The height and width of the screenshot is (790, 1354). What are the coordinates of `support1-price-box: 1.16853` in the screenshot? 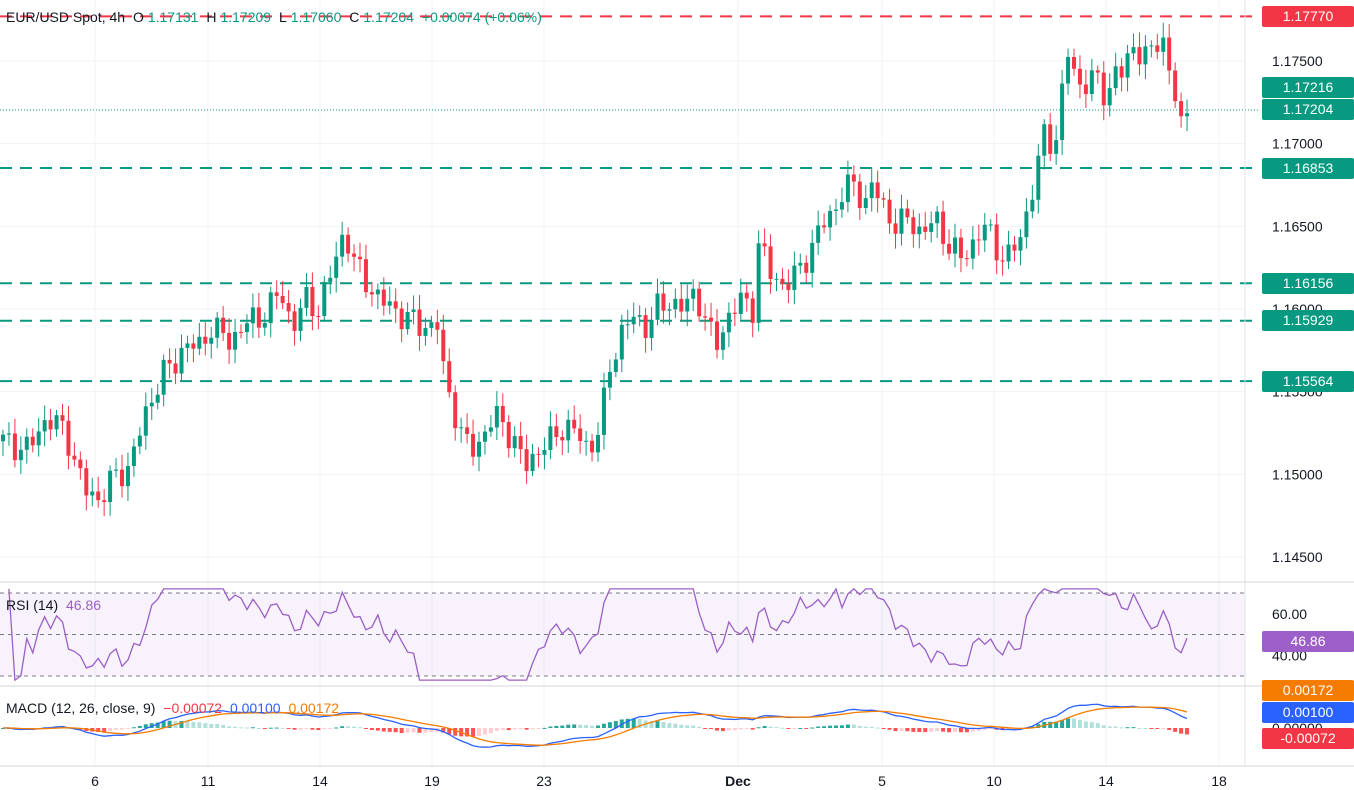 It's located at (1308, 168).